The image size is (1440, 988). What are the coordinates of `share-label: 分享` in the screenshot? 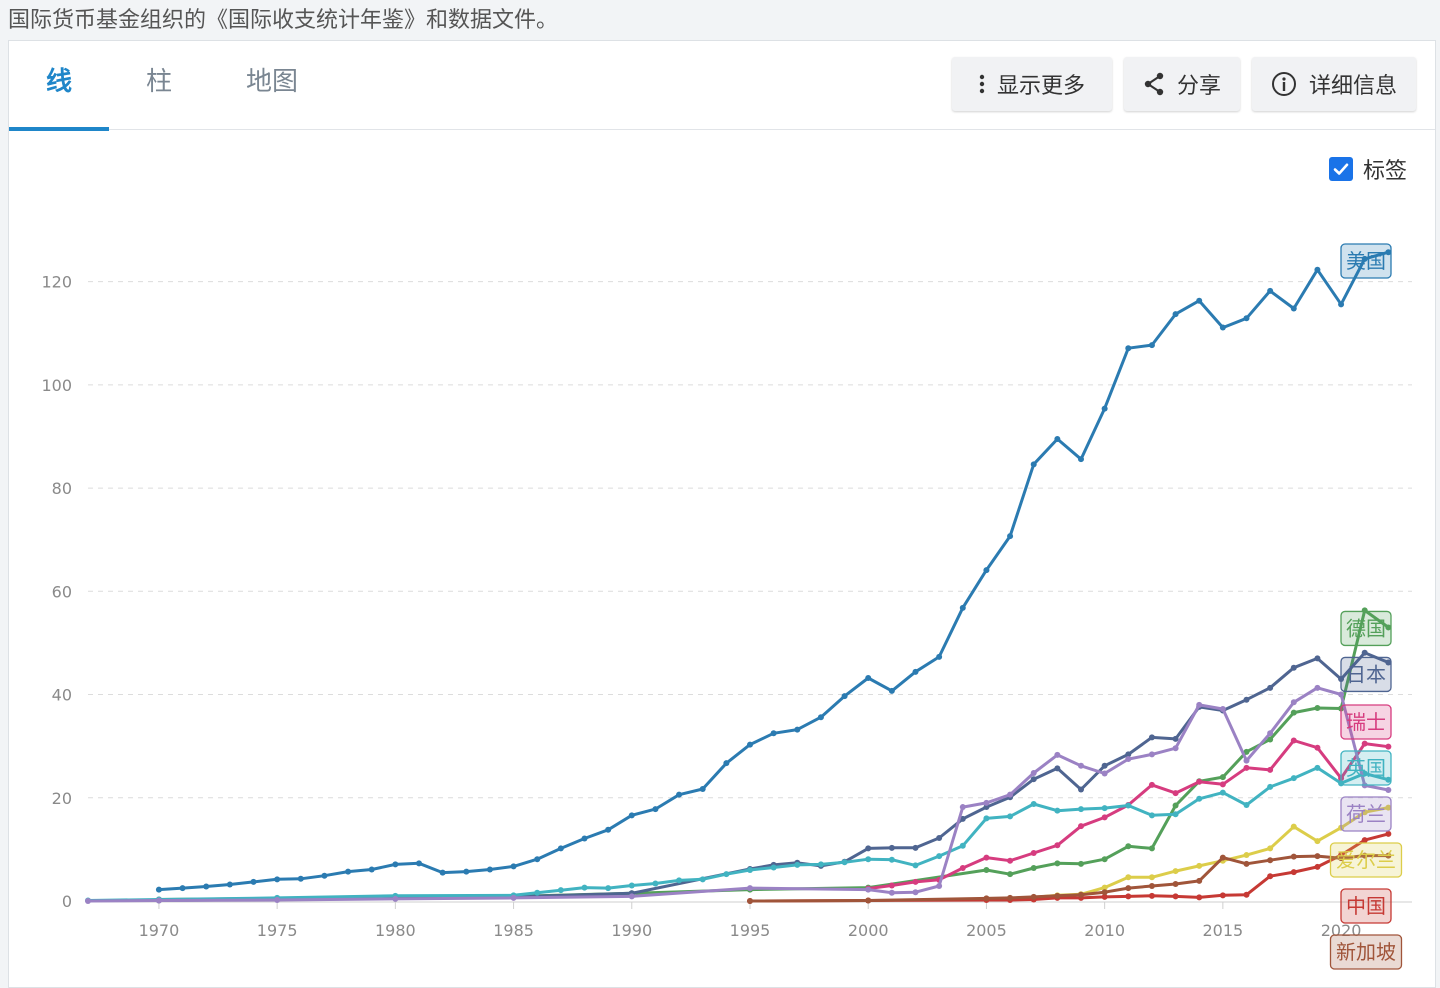 It's located at (1198, 86).